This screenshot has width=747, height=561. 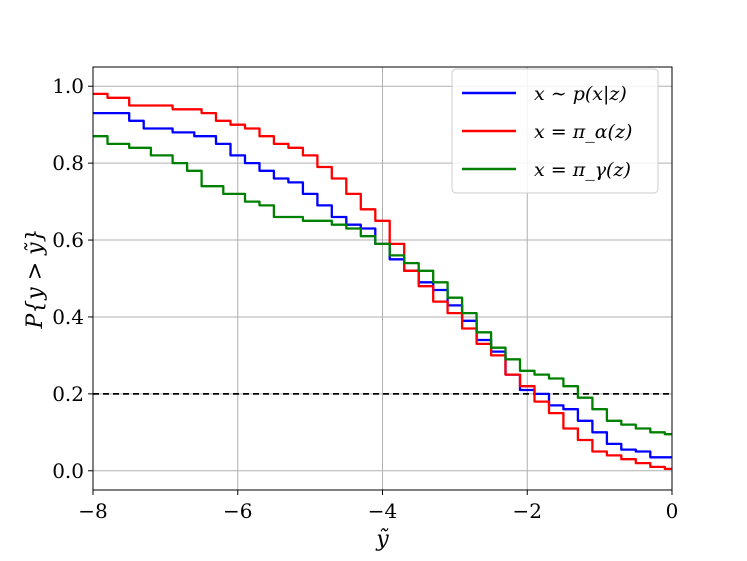 What do you see at coordinates (92, 511) in the screenshot?
I see `x-tick-label: −8` at bounding box center [92, 511].